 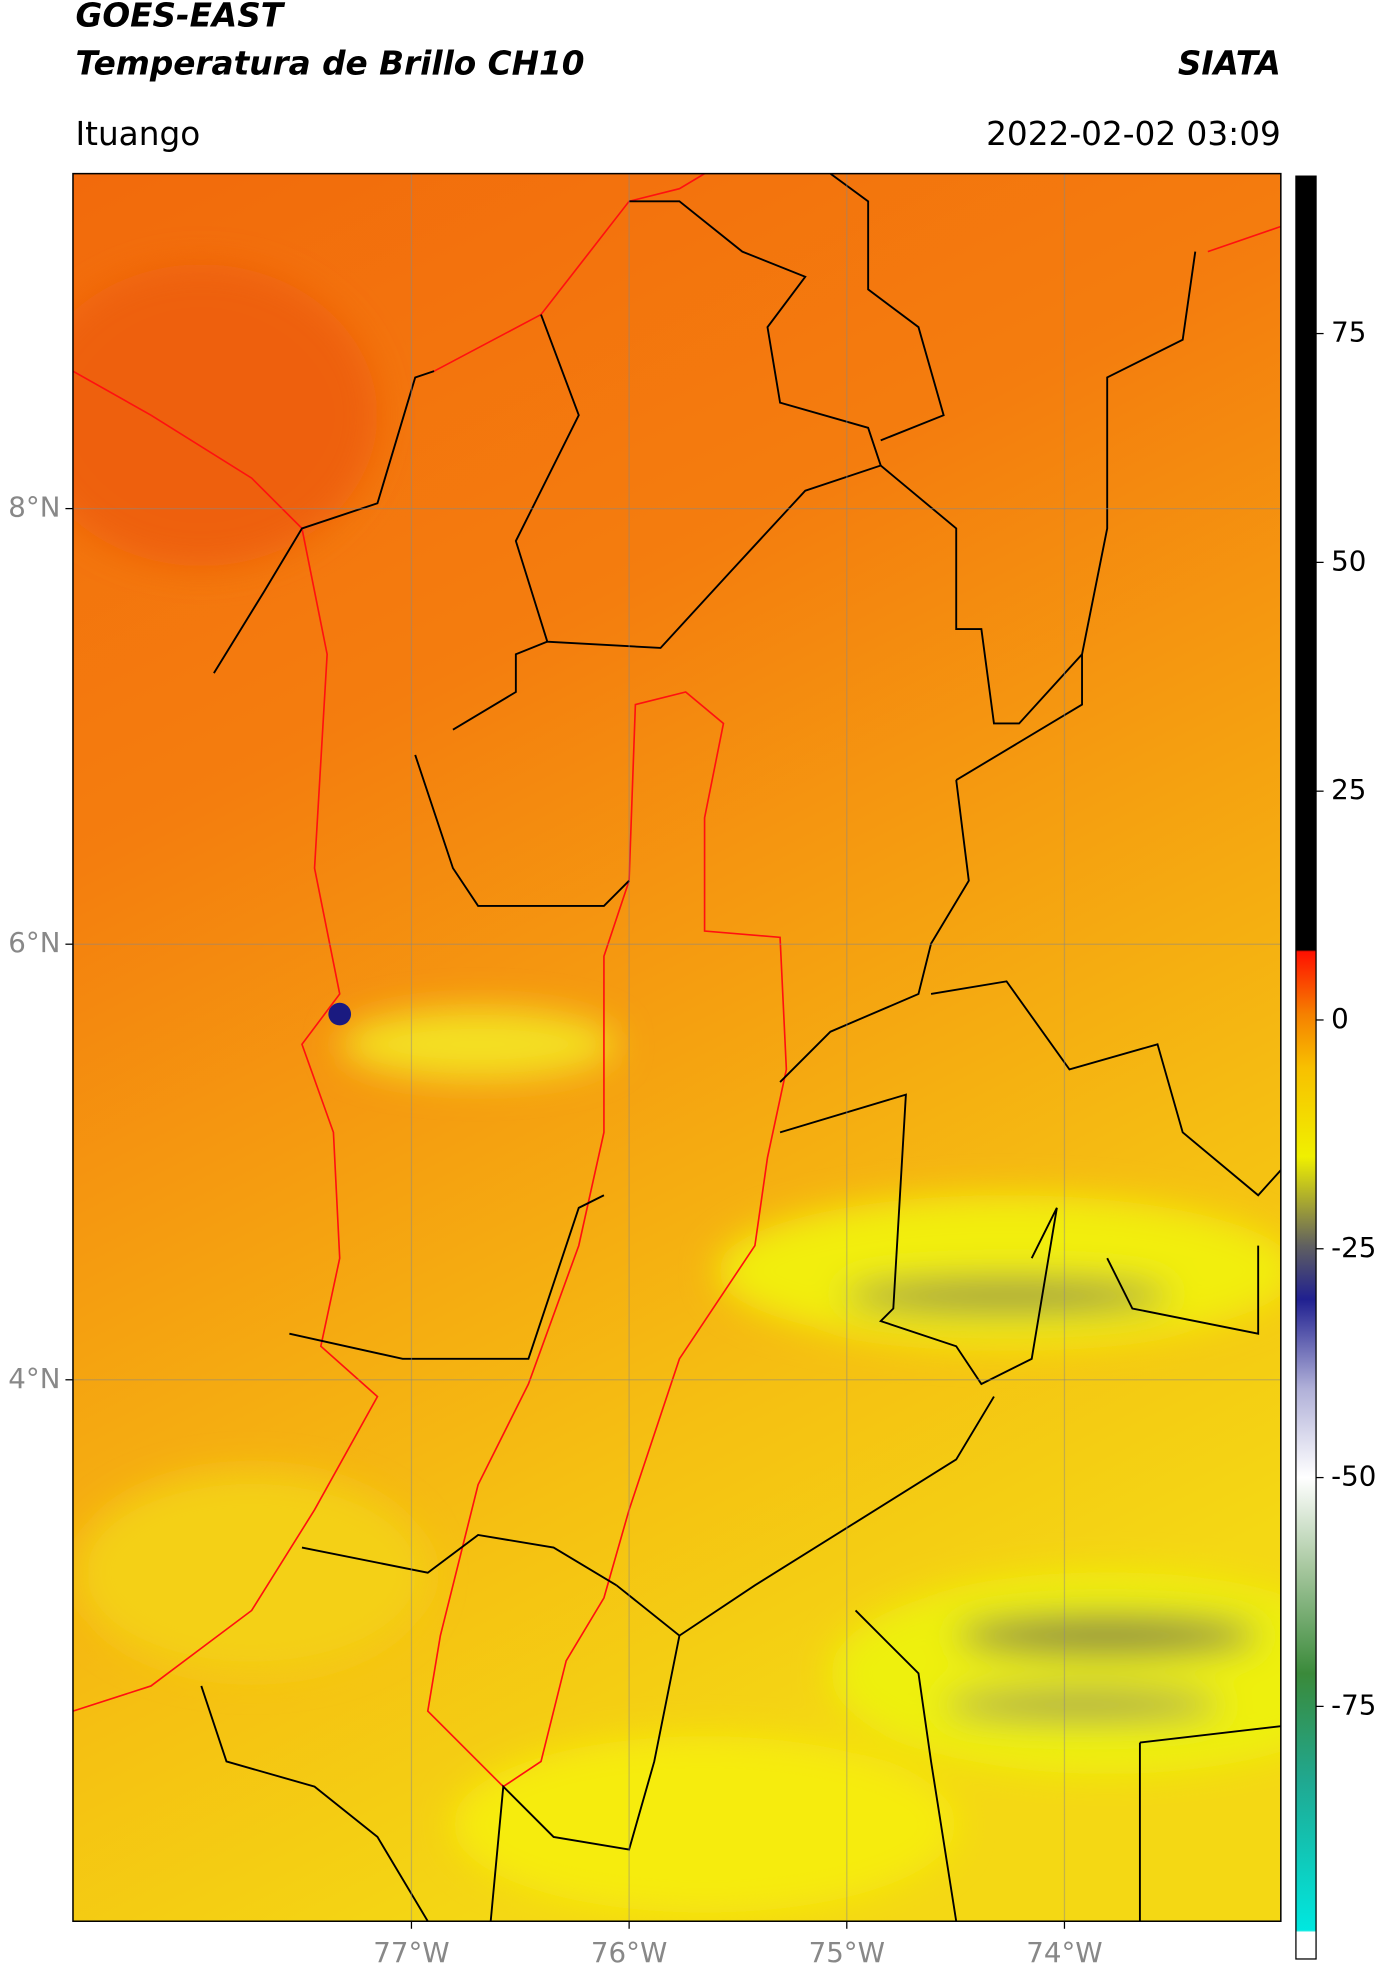 What do you see at coordinates (411, 1952) in the screenshot?
I see `x-tick-label: 77°W` at bounding box center [411, 1952].